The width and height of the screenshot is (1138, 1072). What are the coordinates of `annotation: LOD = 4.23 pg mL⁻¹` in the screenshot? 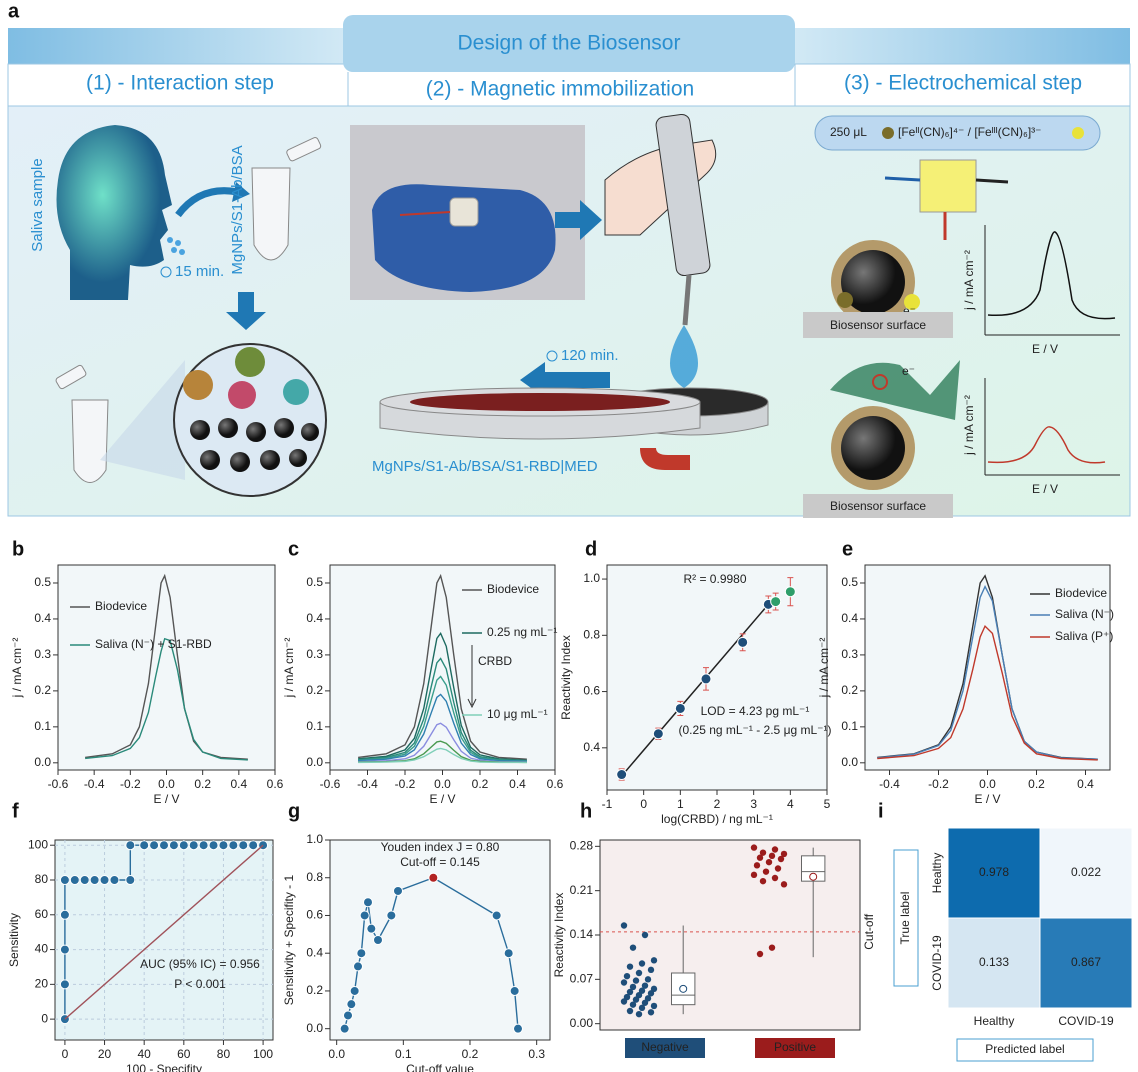 It's located at (755, 711).